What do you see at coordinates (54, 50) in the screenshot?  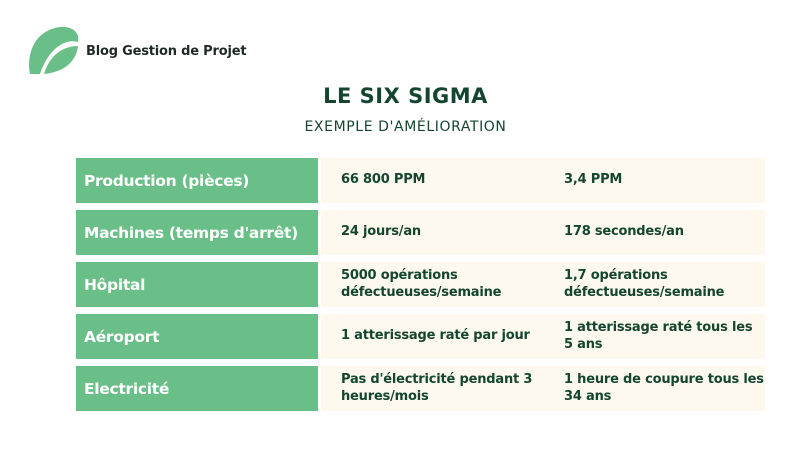 I see `leaf-logo-icon` at bounding box center [54, 50].